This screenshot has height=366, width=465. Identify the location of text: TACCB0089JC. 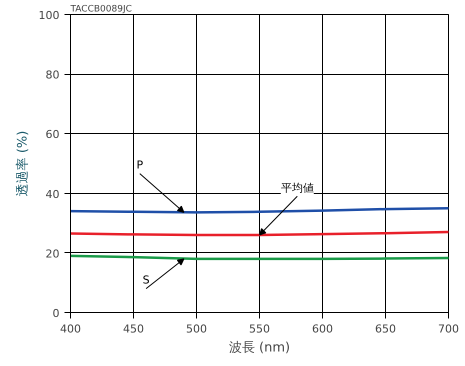
(101, 9).